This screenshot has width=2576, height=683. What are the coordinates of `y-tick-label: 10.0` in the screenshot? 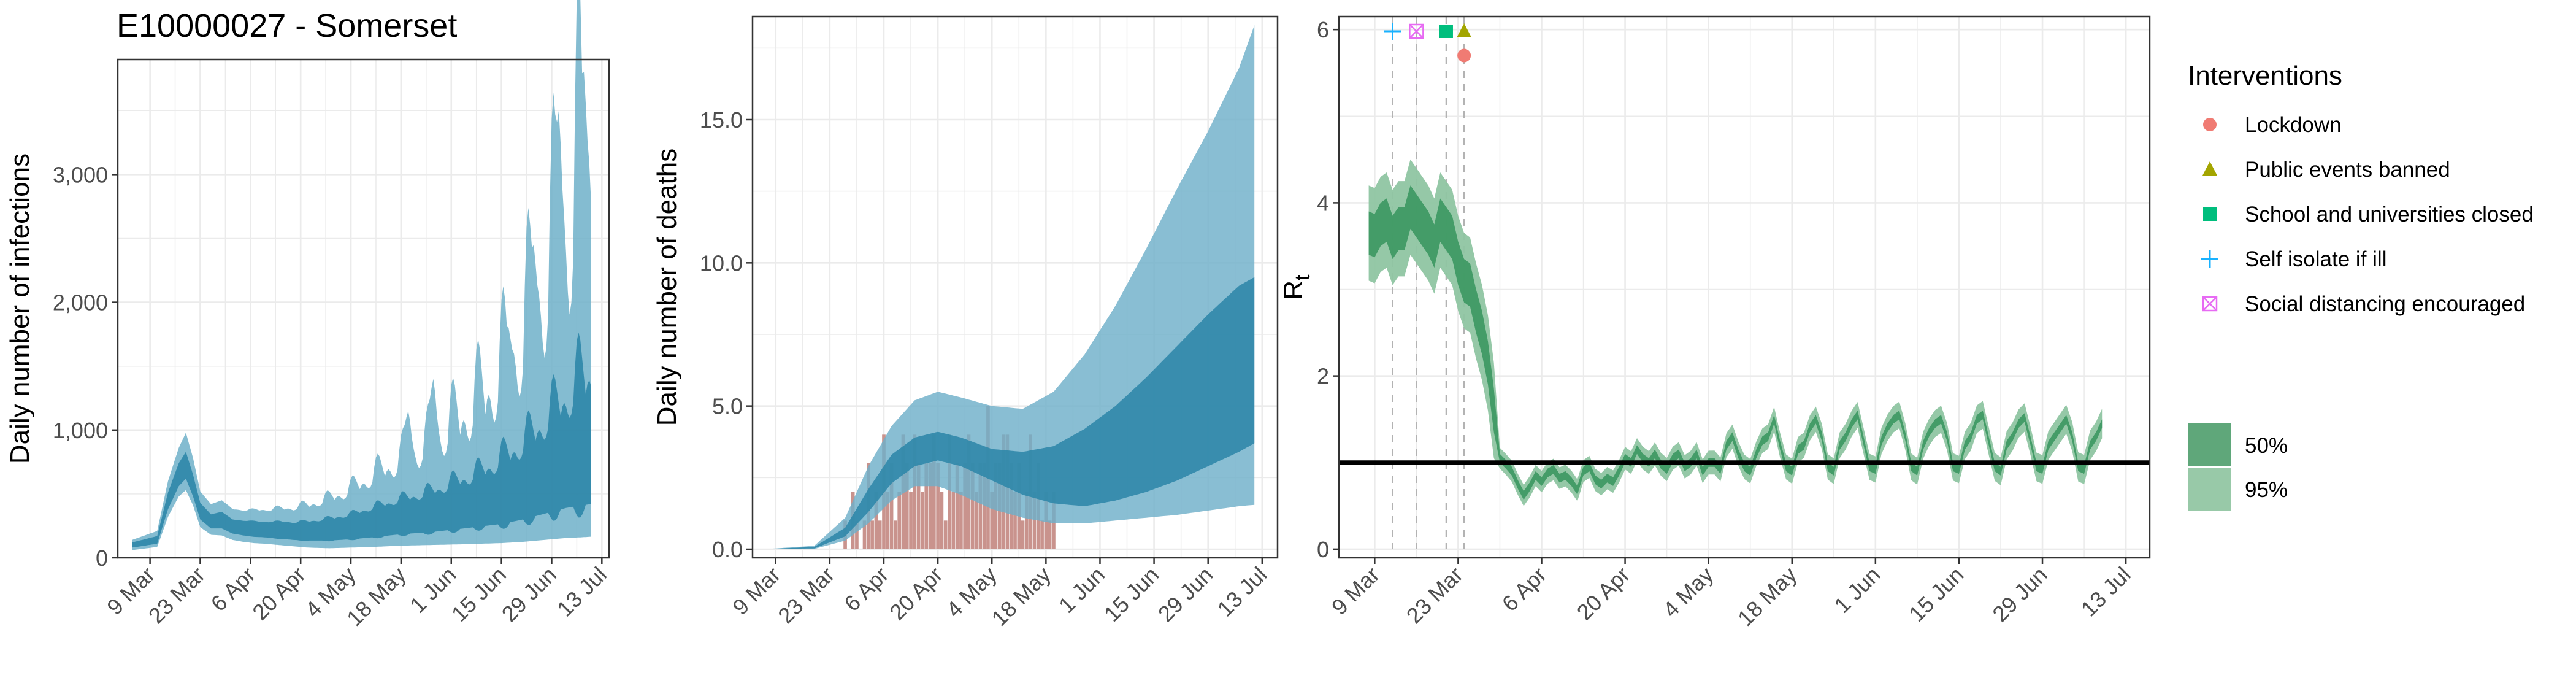 It's located at (721, 263).